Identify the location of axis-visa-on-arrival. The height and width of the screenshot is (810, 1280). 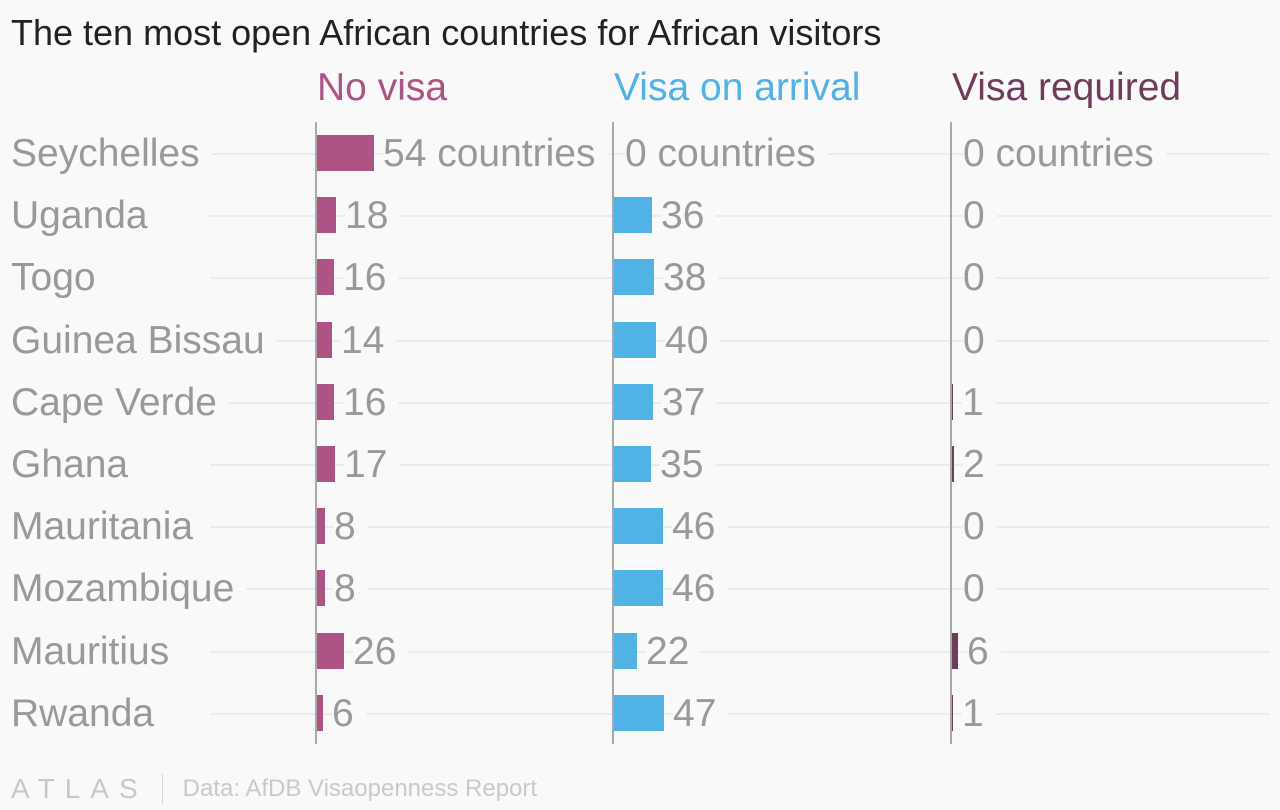
(613, 433).